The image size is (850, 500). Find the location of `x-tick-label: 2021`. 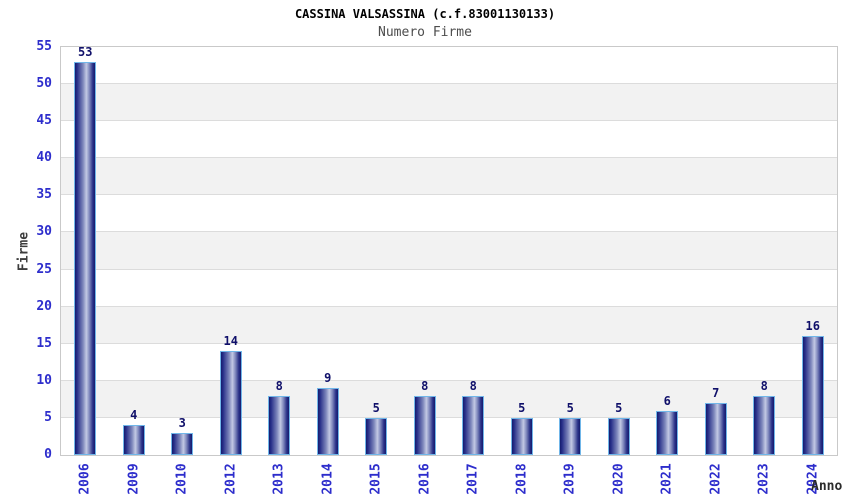

x-tick-label: 2021 is located at coordinates (667, 479).